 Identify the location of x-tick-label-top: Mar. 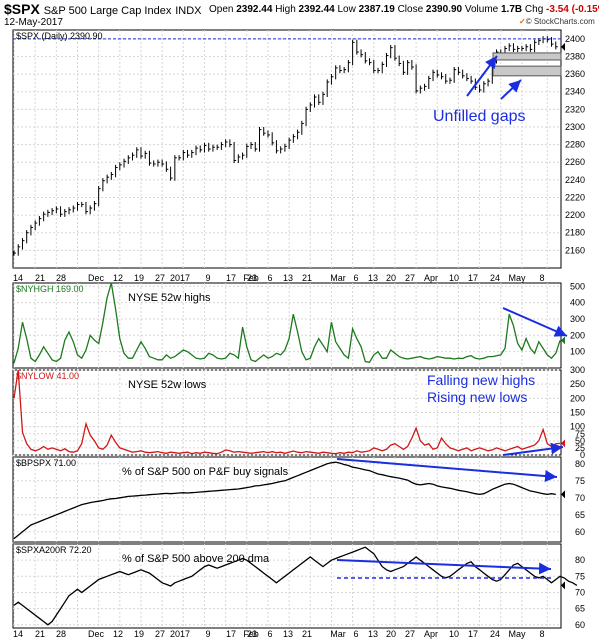
(338, 278).